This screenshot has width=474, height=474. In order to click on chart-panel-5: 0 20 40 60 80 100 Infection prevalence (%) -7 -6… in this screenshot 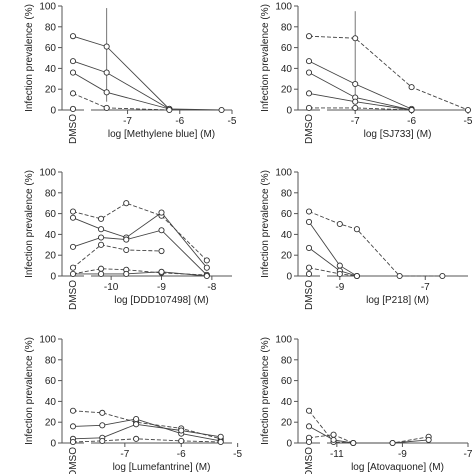, I will do `click(133, 404)`.